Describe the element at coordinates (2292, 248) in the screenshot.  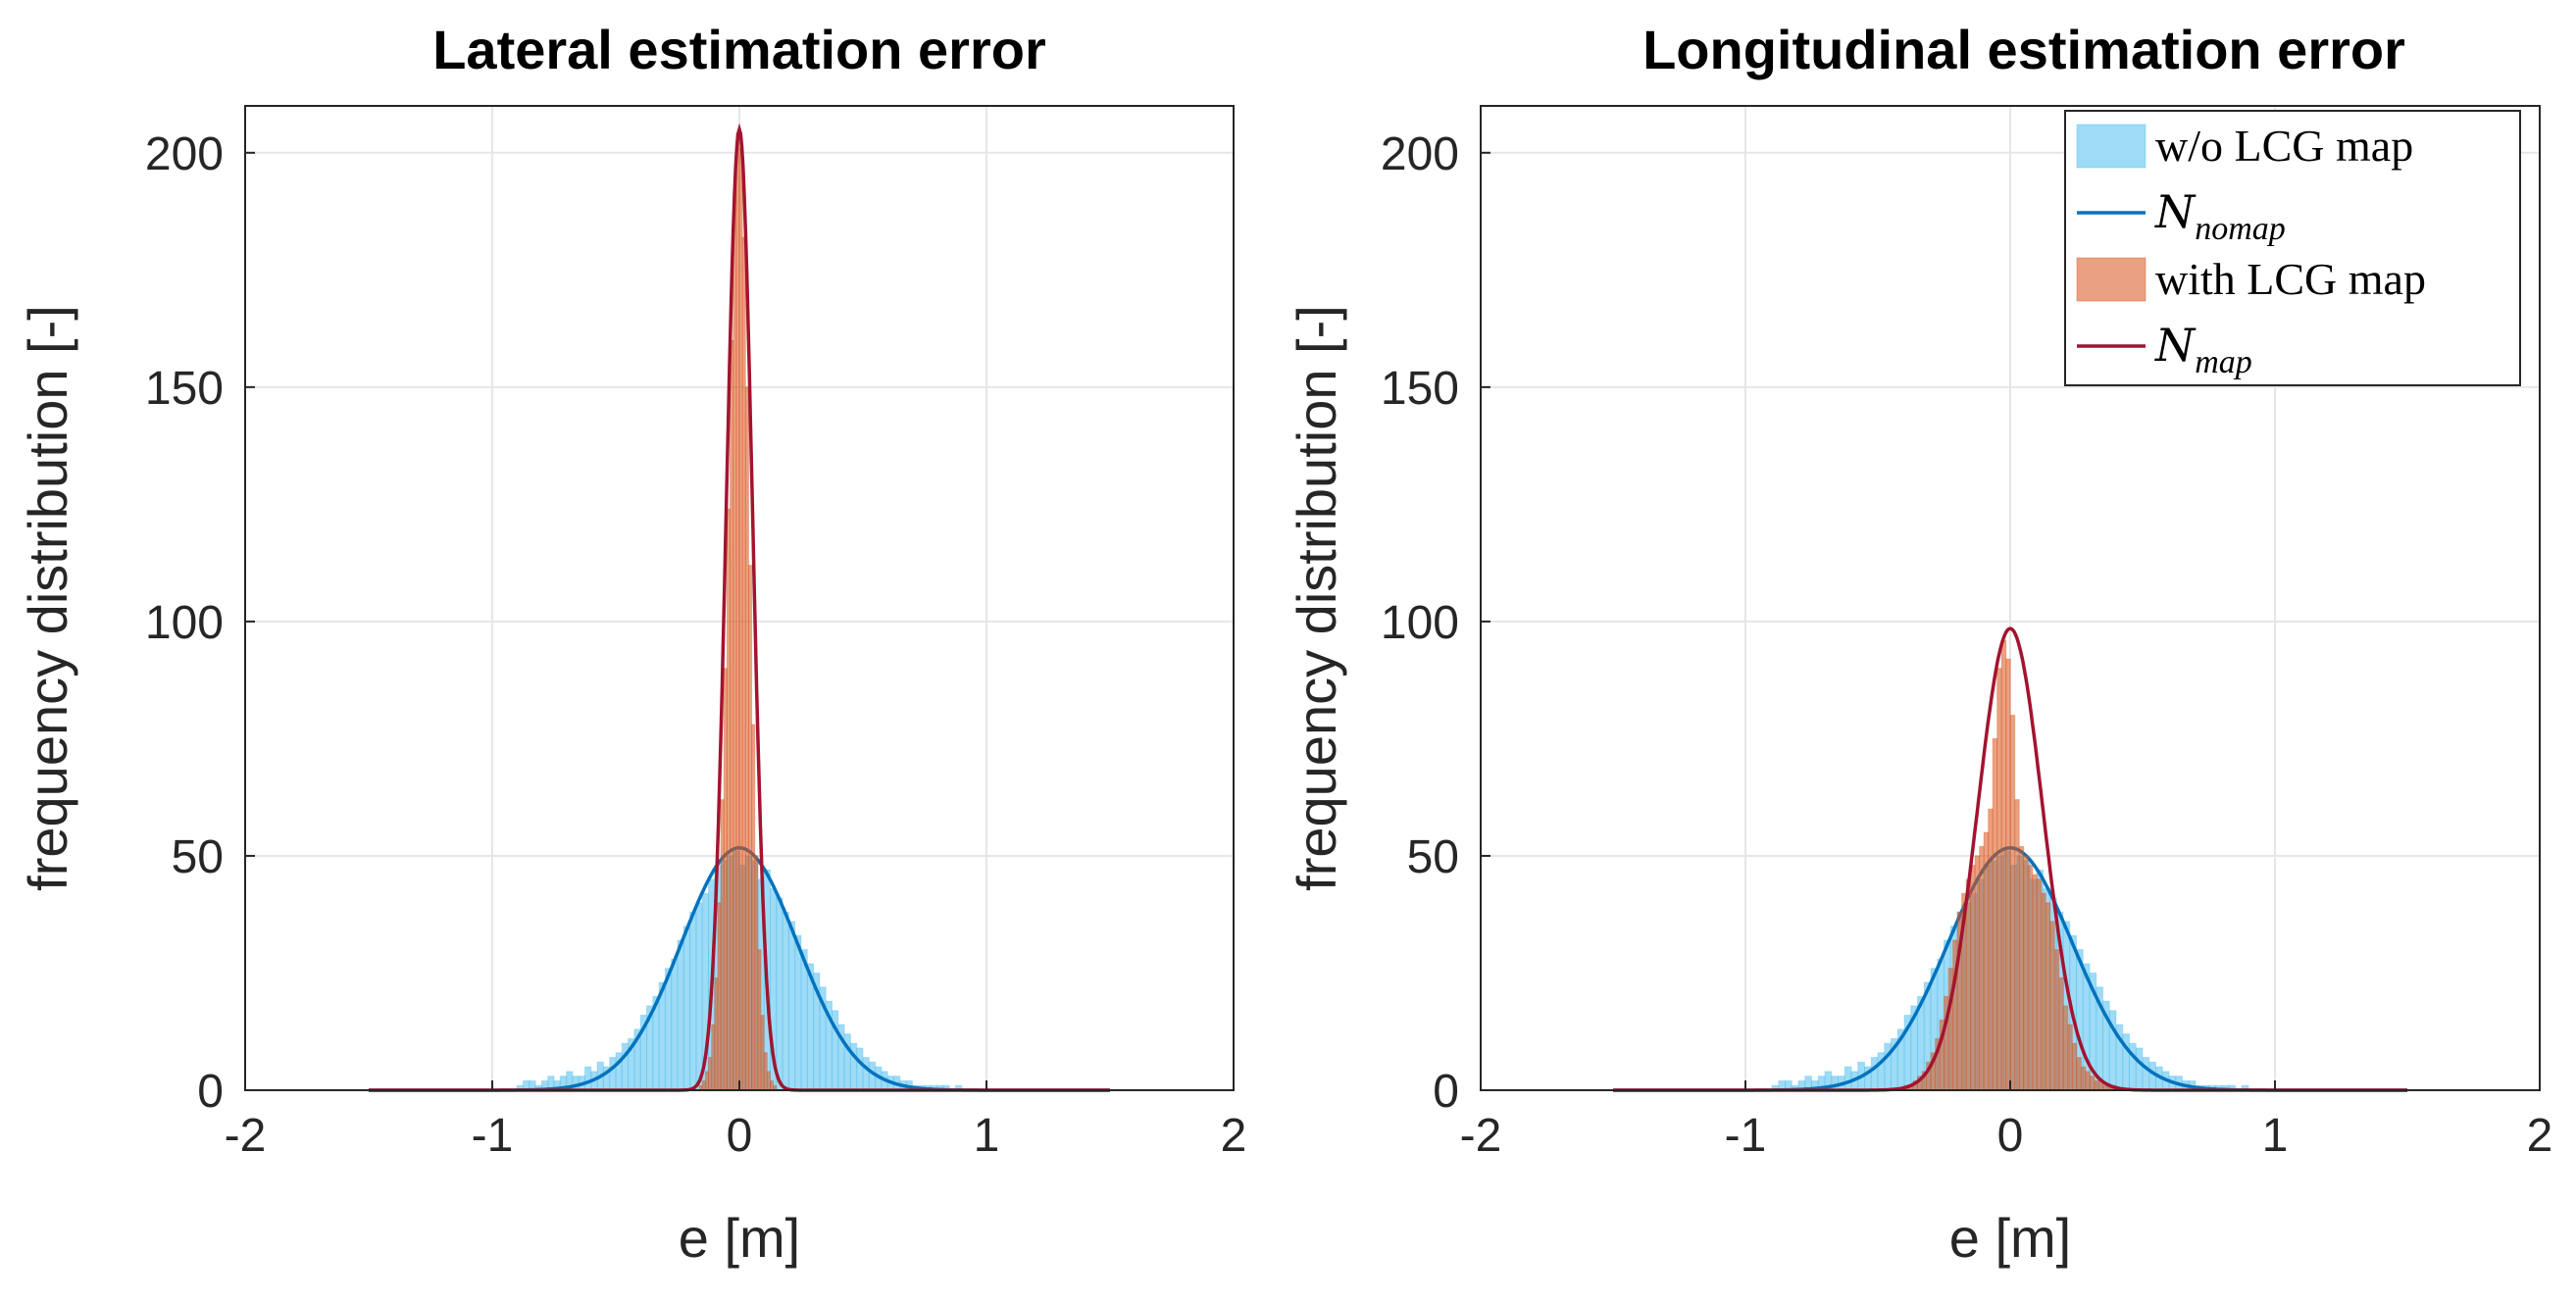
I see `legend: w/o LCG map Nnomap with LCG map Nmap` at that location.